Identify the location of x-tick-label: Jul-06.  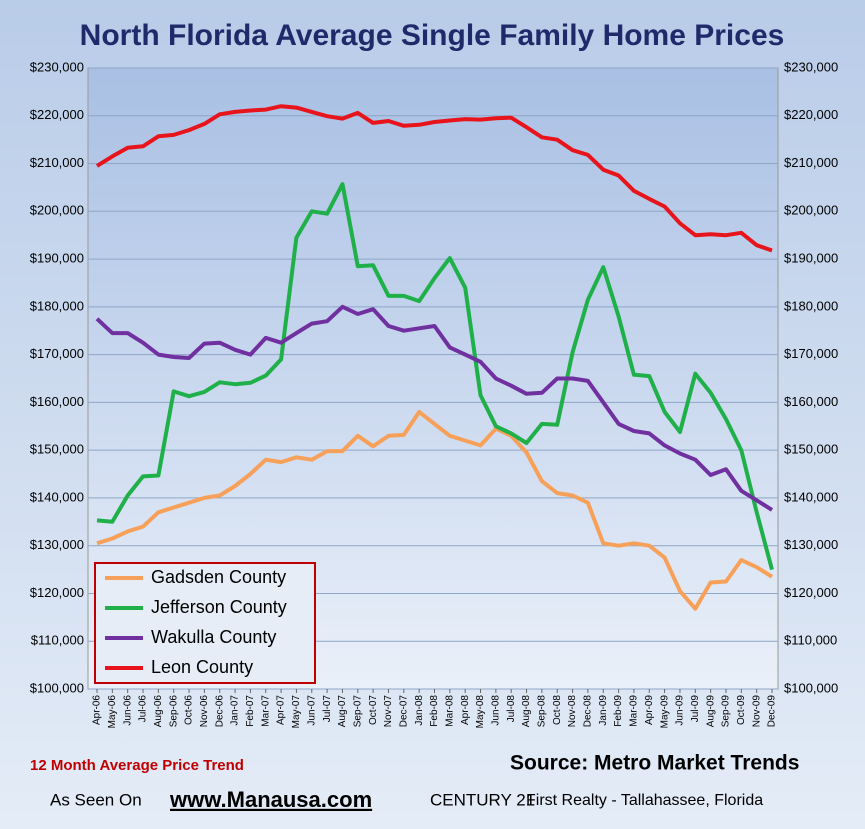
(143, 709).